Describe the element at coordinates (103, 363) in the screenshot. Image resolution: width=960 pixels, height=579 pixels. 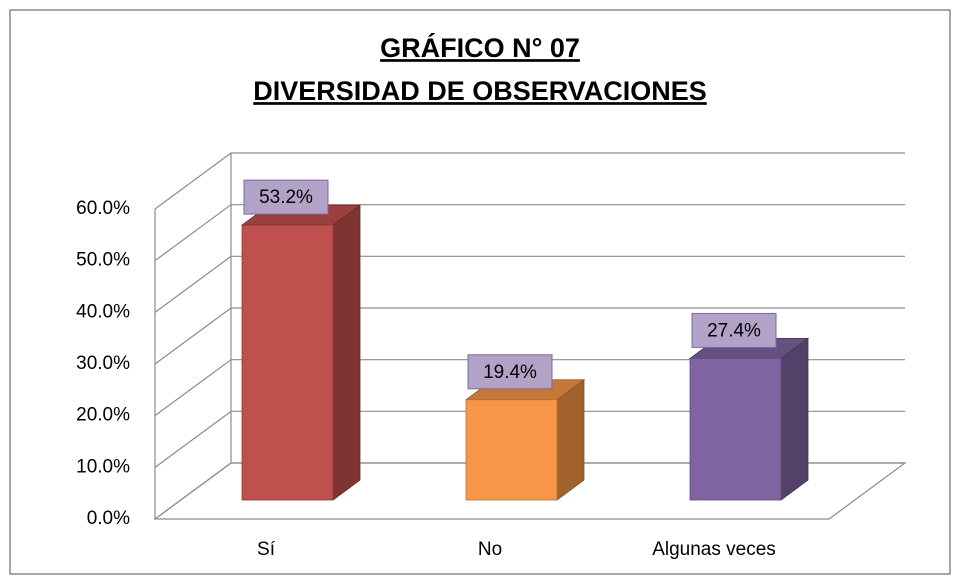
I see `y-tick-label: 30.0%` at that location.